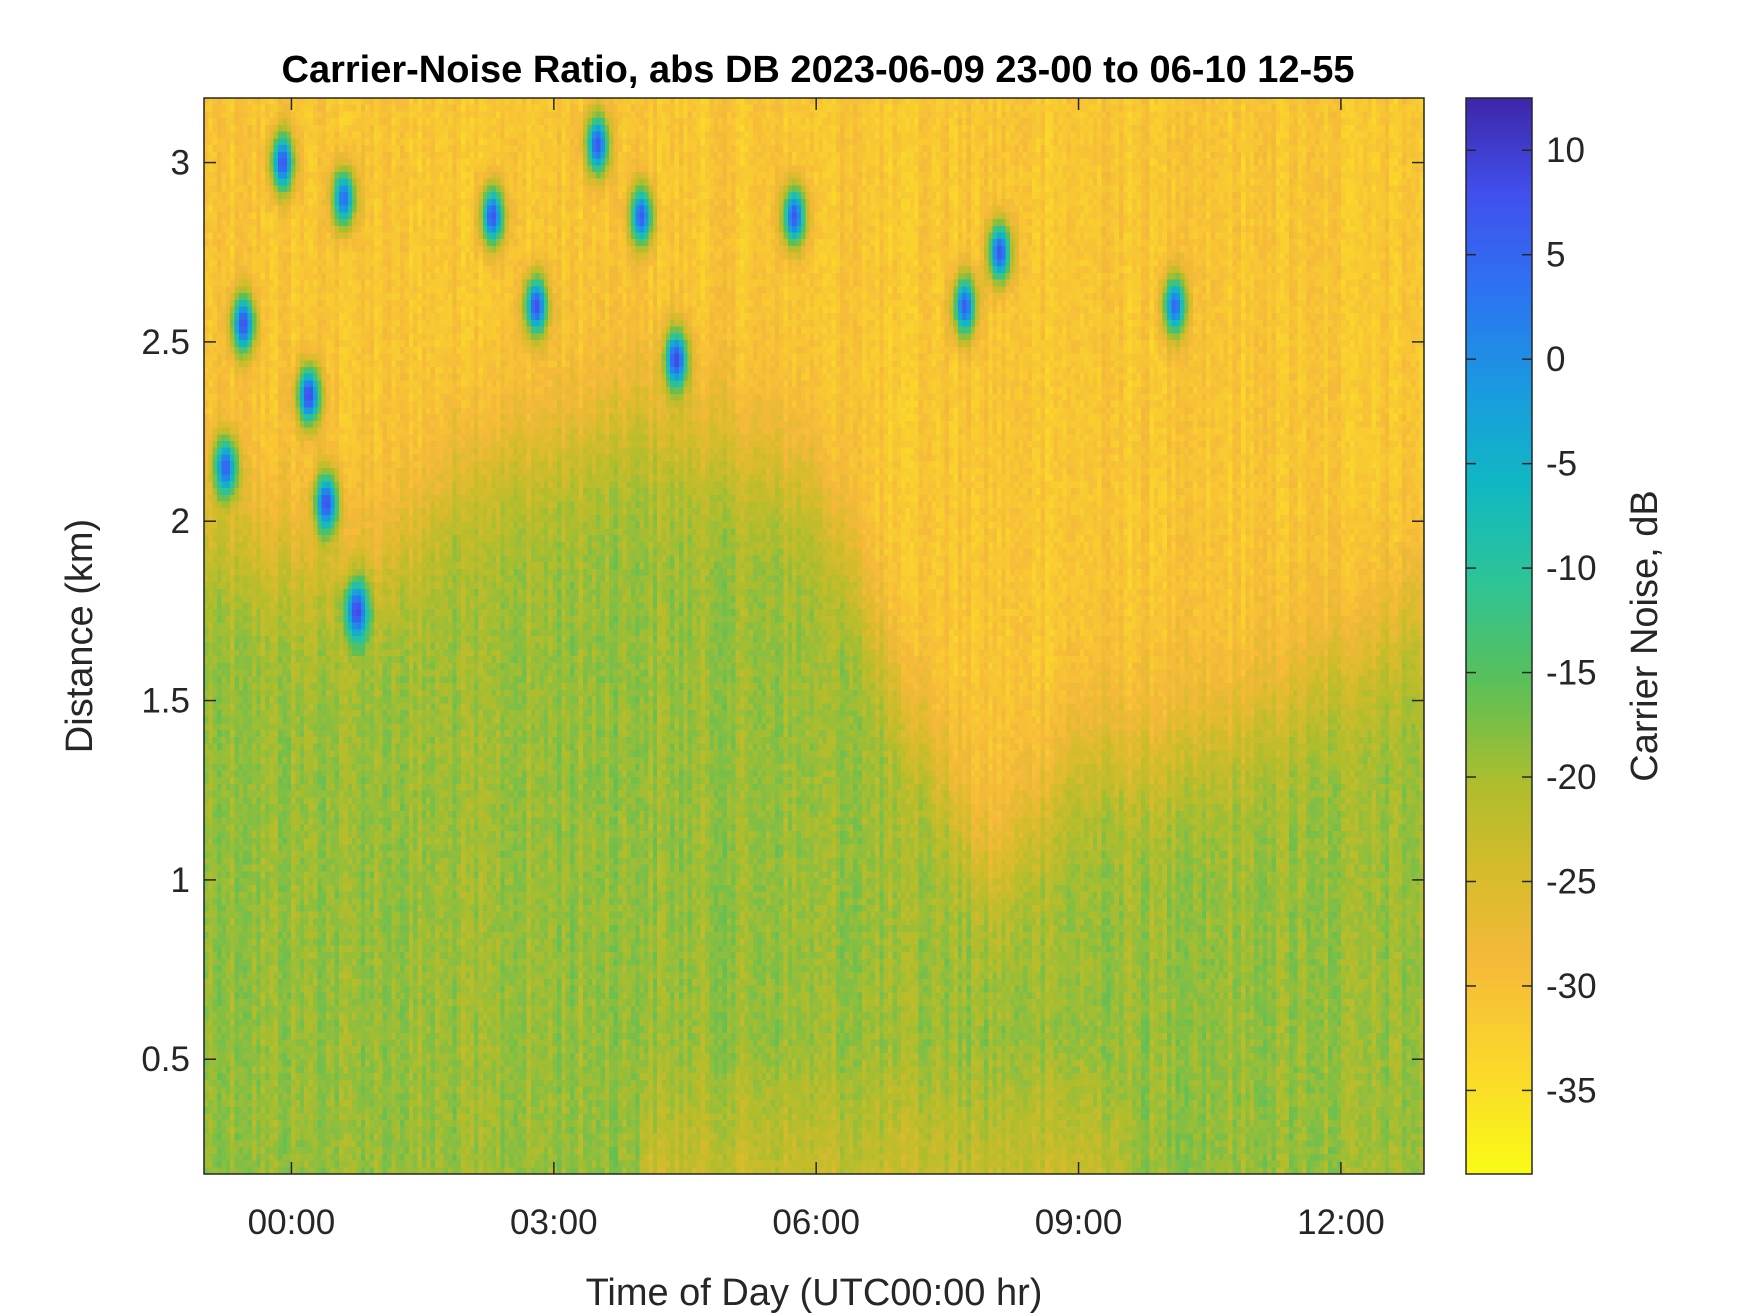  I want to click on colorbar-tick-label: -10, so click(1571, 568).